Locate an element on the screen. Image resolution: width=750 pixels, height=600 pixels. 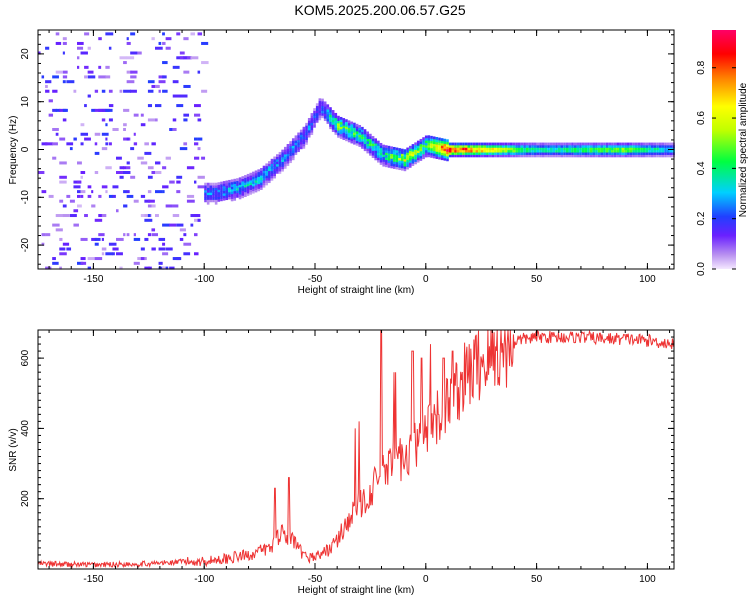
x-tick-label: 100 is located at coordinates (647, 579).